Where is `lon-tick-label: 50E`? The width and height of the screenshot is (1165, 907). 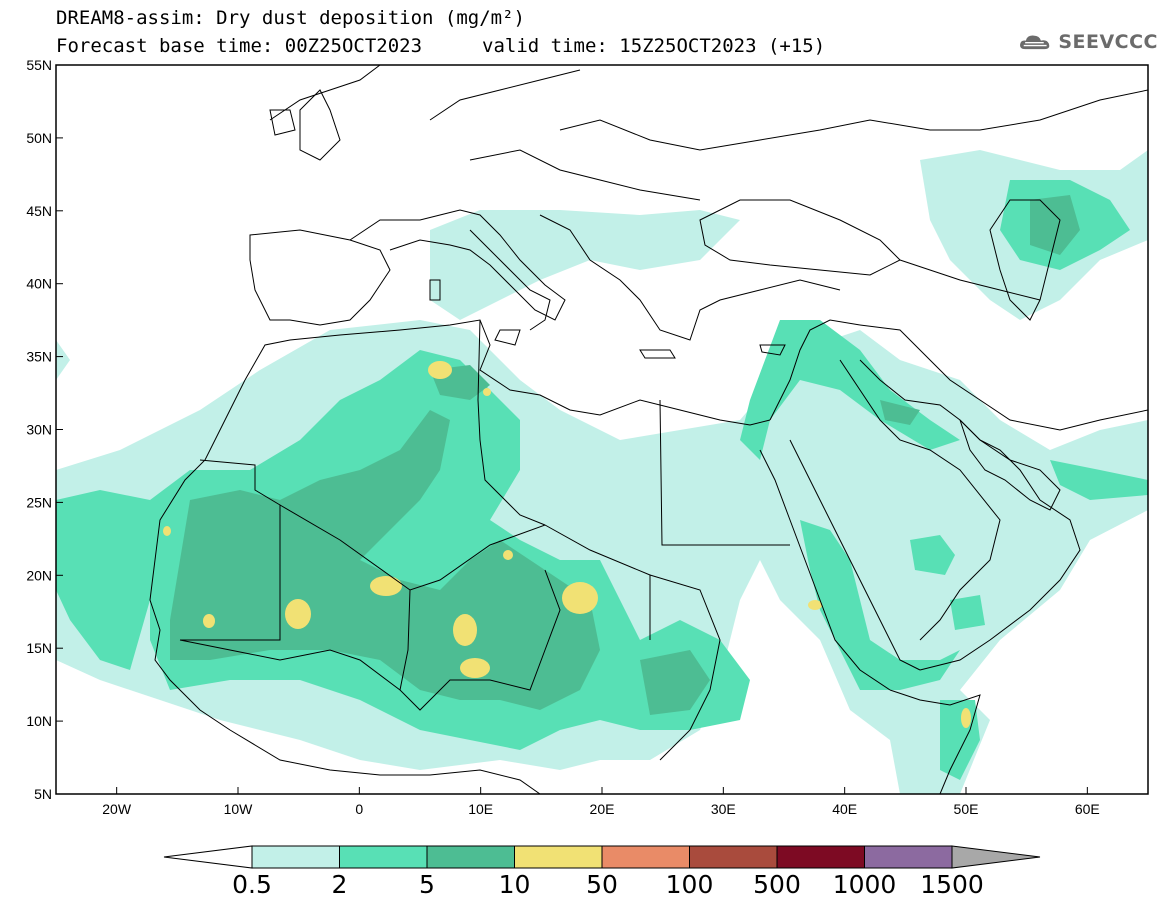 lon-tick-label: 50E is located at coordinates (966, 809).